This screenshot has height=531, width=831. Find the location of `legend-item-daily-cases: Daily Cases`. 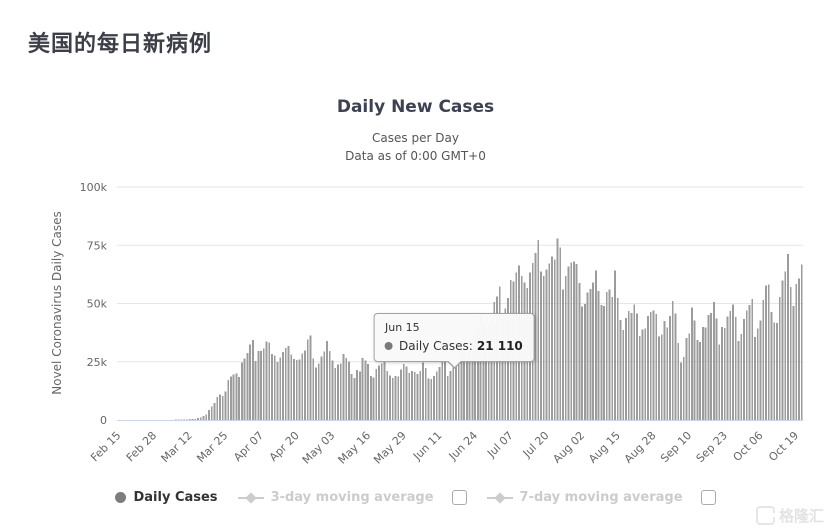

legend-item-daily-cases: Daily Cases is located at coordinates (166, 497).